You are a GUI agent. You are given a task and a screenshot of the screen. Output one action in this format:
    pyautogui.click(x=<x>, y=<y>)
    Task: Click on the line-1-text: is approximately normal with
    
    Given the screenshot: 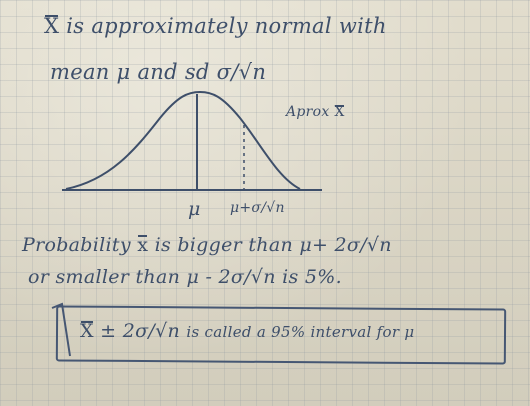 What is the action you would take?
    pyautogui.click(x=226, y=26)
    